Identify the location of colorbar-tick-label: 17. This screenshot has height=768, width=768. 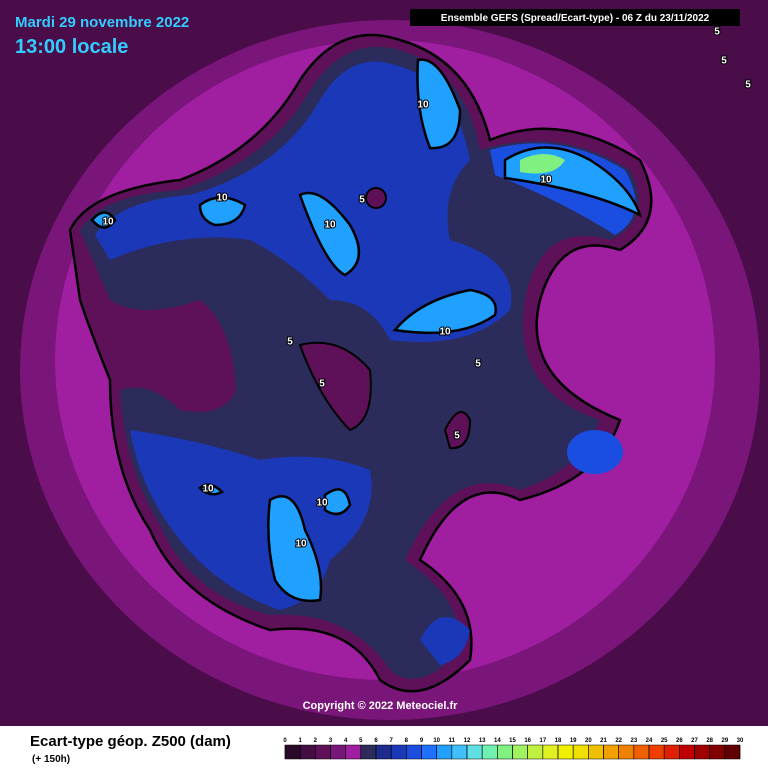
(542, 741).